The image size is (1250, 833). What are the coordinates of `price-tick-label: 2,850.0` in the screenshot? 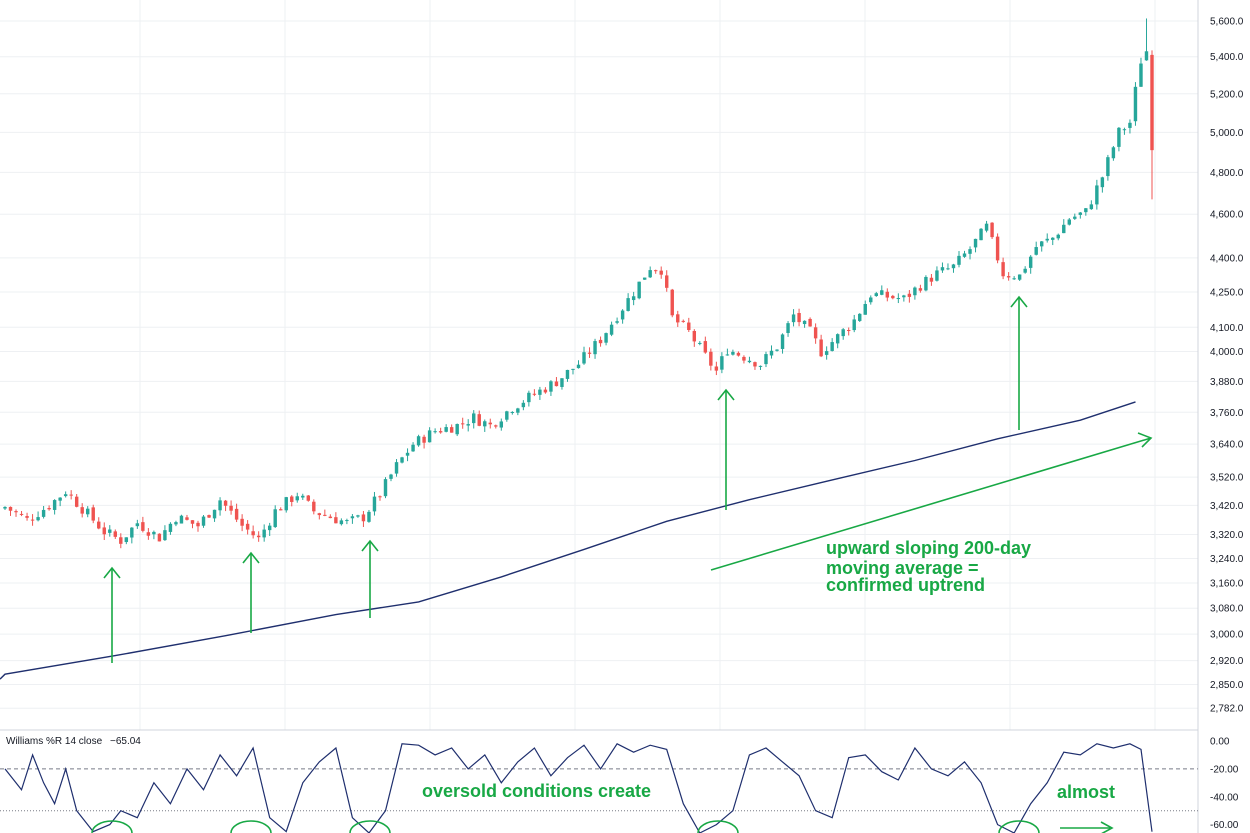 It's located at (1227, 685).